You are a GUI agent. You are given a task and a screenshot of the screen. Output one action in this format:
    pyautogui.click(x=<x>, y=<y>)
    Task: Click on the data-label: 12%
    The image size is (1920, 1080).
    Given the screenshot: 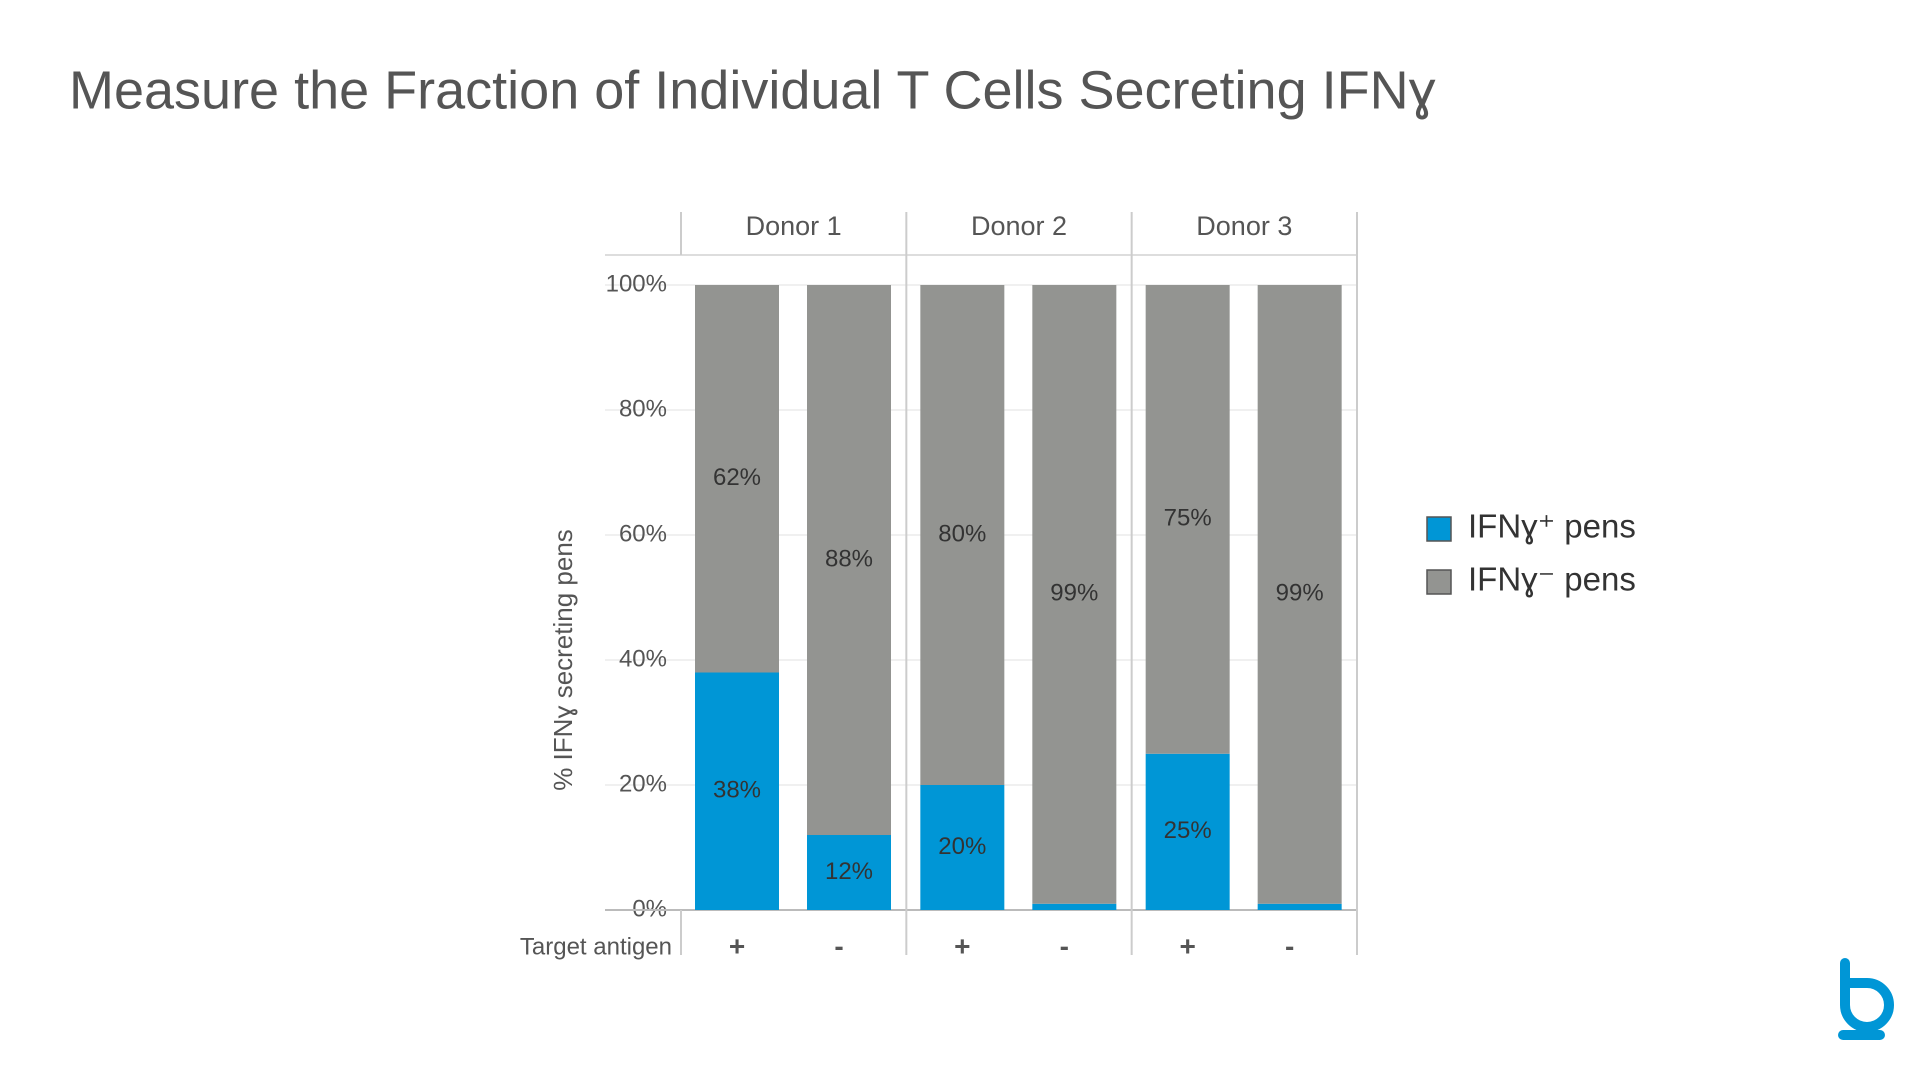 What is the action you would take?
    pyautogui.click(x=849, y=871)
    